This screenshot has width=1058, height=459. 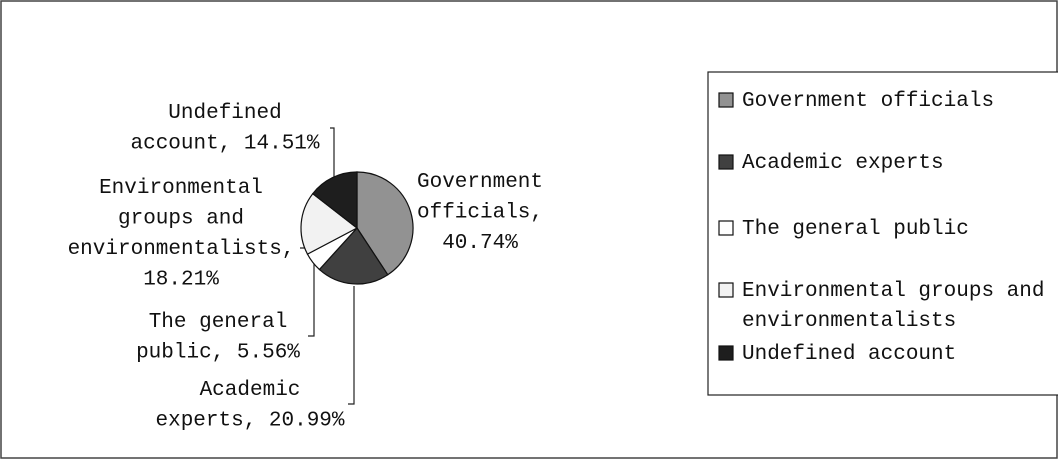 I want to click on data-label-line: Academic, so click(x=250, y=390).